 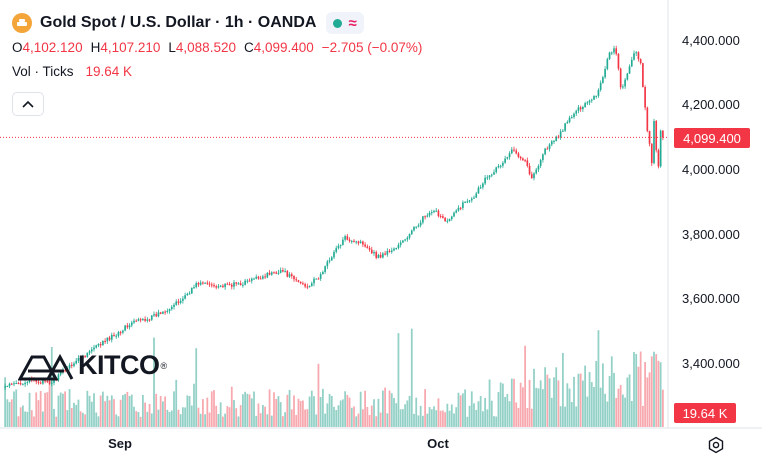 What do you see at coordinates (711, 298) in the screenshot?
I see `y-tick-label: 3,600.000` at bounding box center [711, 298].